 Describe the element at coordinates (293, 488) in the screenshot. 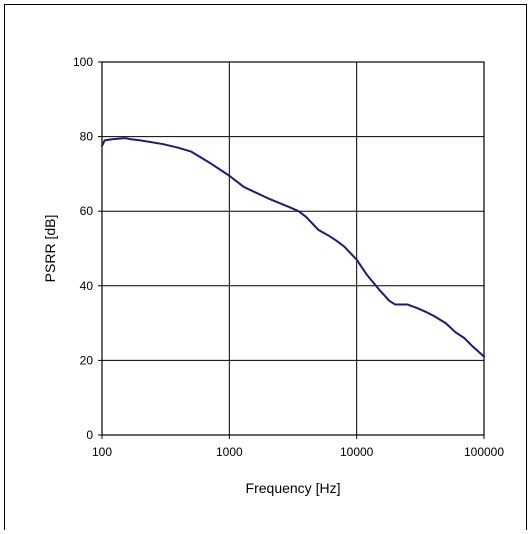

I see `x-axis-label: Frequency [Hz]` at that location.